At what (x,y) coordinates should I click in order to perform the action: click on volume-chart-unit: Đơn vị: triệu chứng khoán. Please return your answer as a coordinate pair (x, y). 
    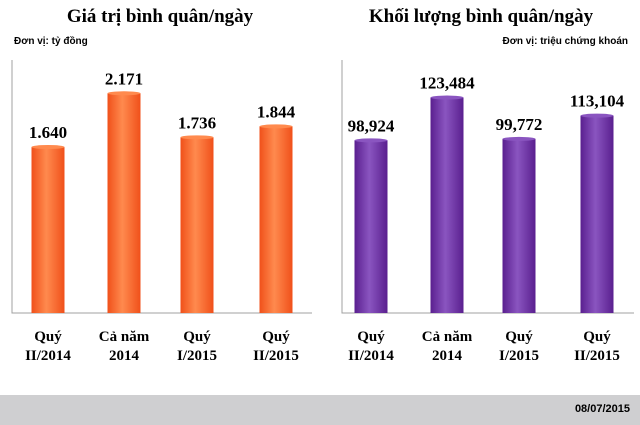
    Looking at the image, I should click on (565, 41).